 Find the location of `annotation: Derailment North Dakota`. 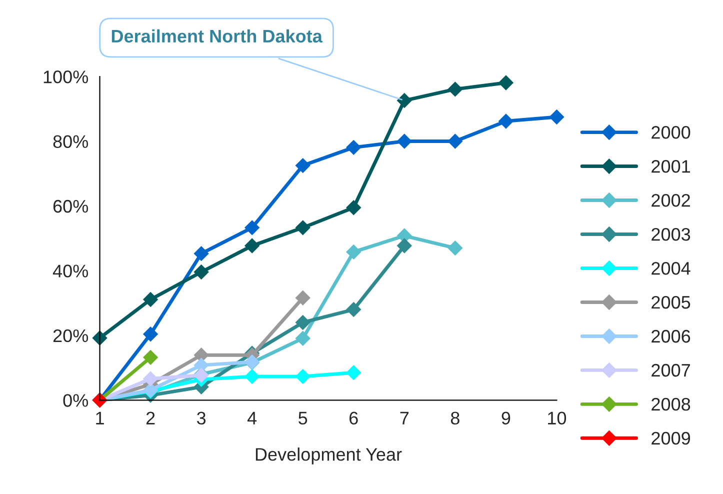

annotation: Derailment North Dakota is located at coordinates (217, 36).